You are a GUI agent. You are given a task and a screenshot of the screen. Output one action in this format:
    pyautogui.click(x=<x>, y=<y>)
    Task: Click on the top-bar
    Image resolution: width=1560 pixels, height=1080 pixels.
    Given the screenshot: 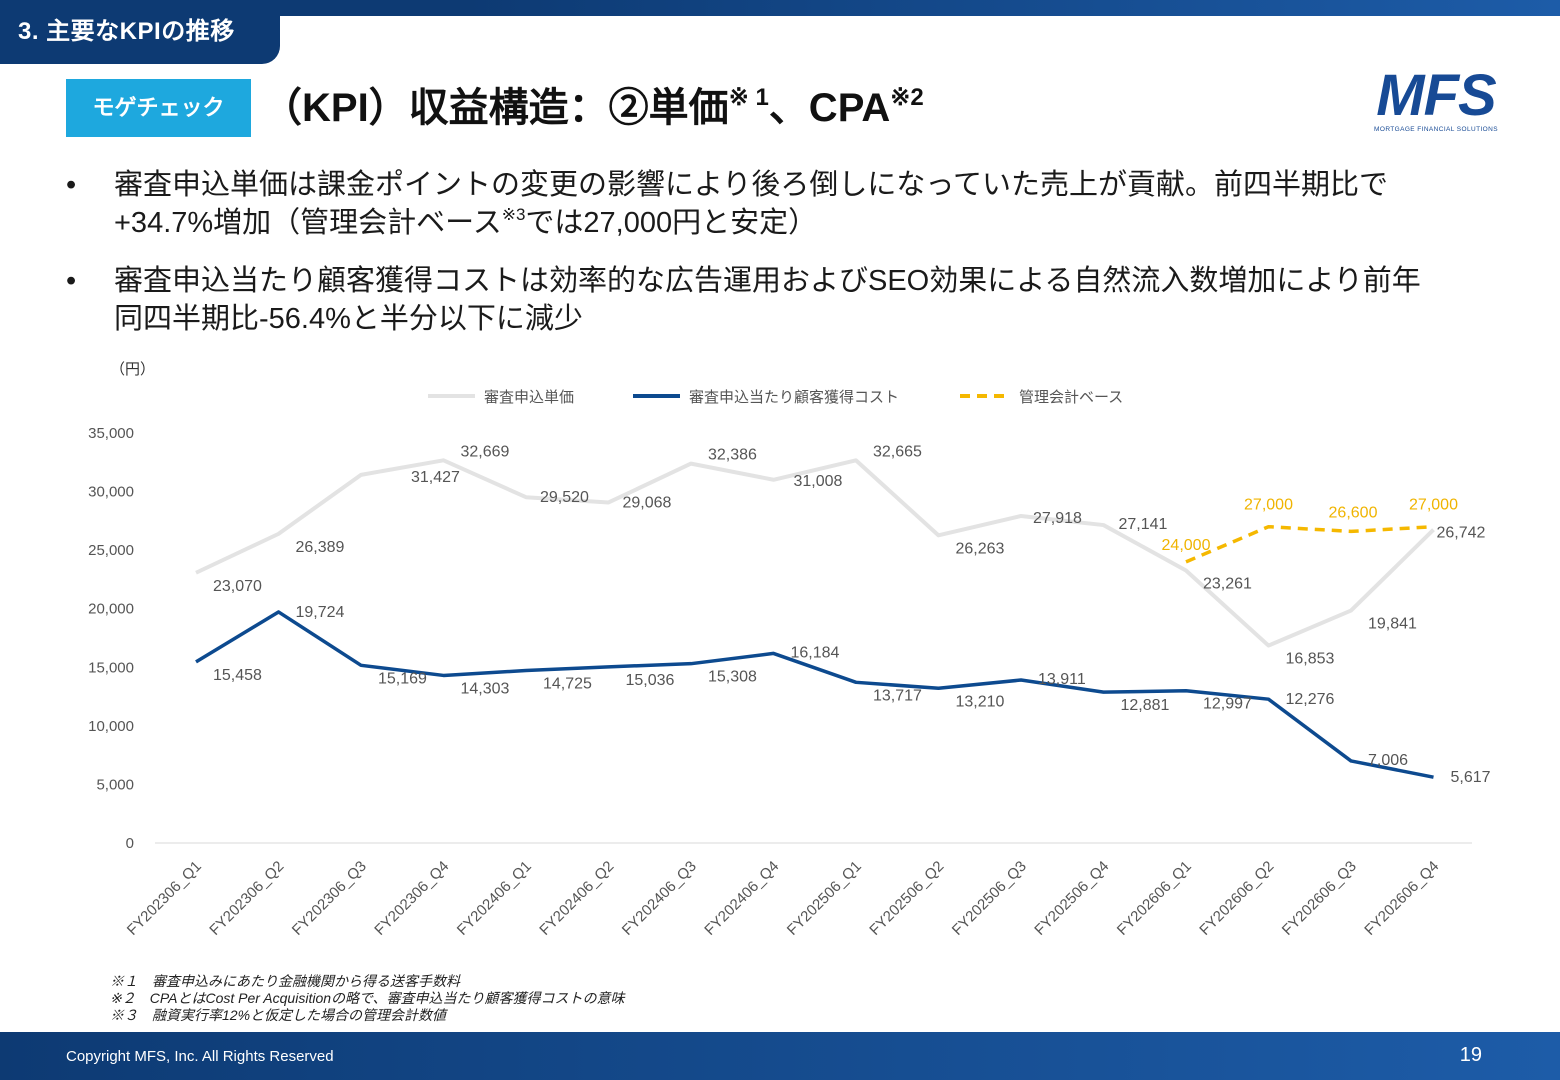 What is the action you would take?
    pyautogui.click(x=780, y=8)
    